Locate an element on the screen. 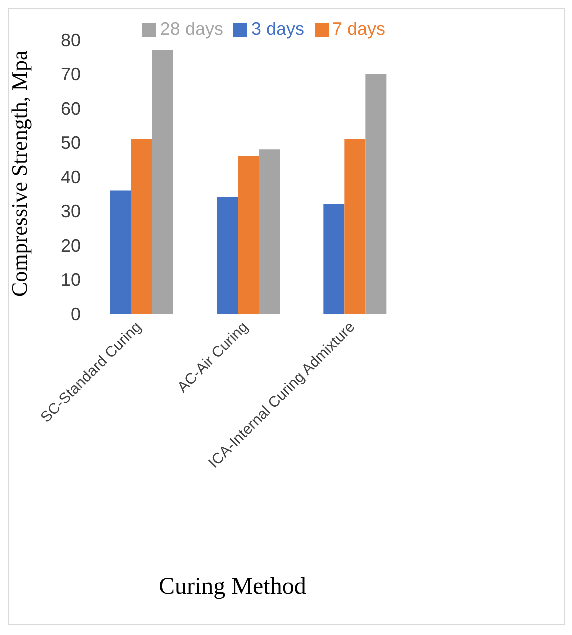 The width and height of the screenshot is (572, 635). y-tick-label: 0 is located at coordinates (75, 314).